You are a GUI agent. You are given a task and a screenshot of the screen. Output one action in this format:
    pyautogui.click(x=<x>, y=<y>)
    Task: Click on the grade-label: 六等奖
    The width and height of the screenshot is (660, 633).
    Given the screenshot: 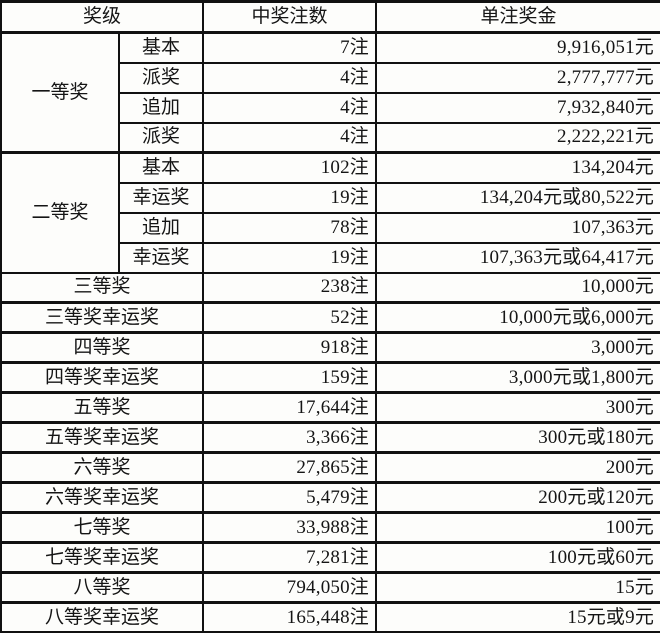 What is the action you would take?
    pyautogui.click(x=102, y=467)
    